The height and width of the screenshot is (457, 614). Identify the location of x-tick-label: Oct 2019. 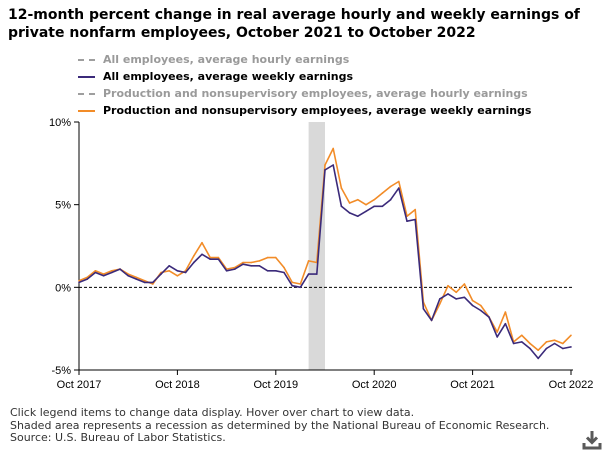
(275, 385).